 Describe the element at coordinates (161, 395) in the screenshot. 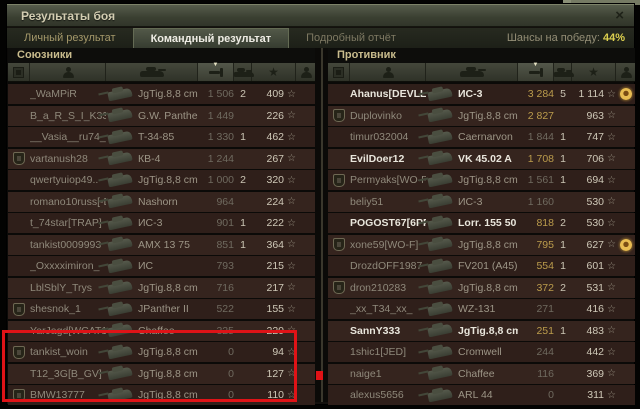

I see `table-row: BMW13777 JgTig.8,8 cm 0 110 ☆` at that location.